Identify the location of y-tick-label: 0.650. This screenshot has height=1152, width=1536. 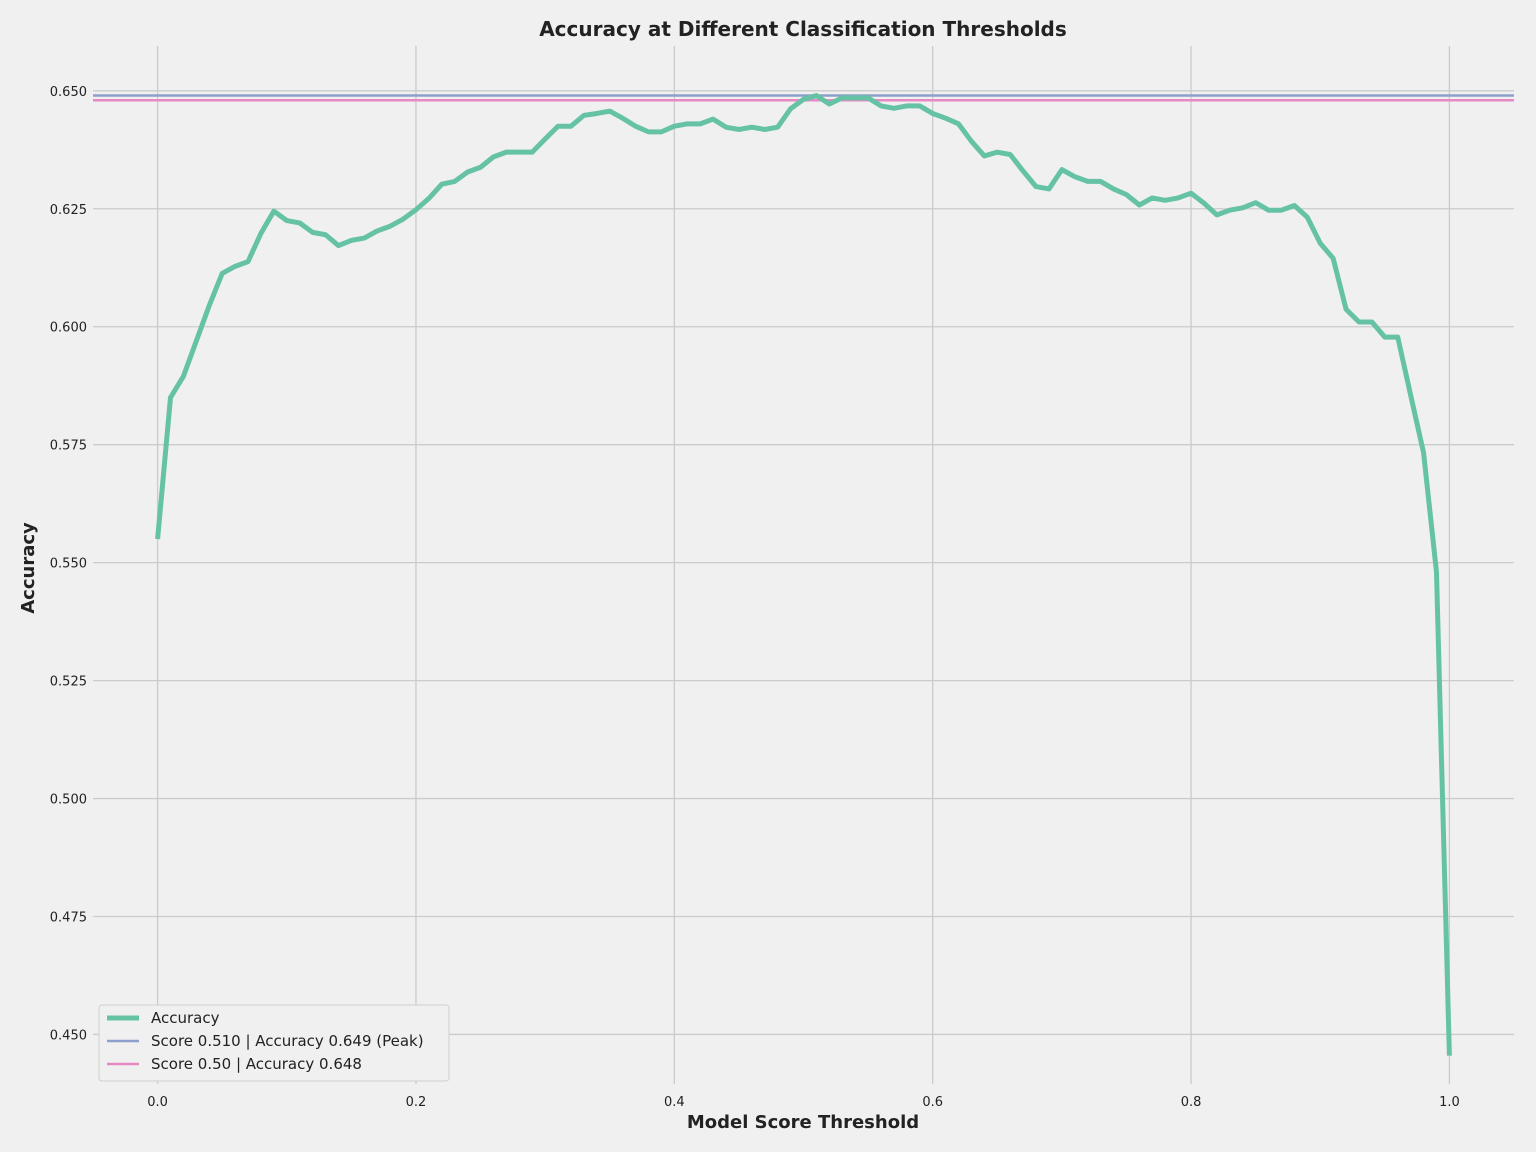
(68, 92).